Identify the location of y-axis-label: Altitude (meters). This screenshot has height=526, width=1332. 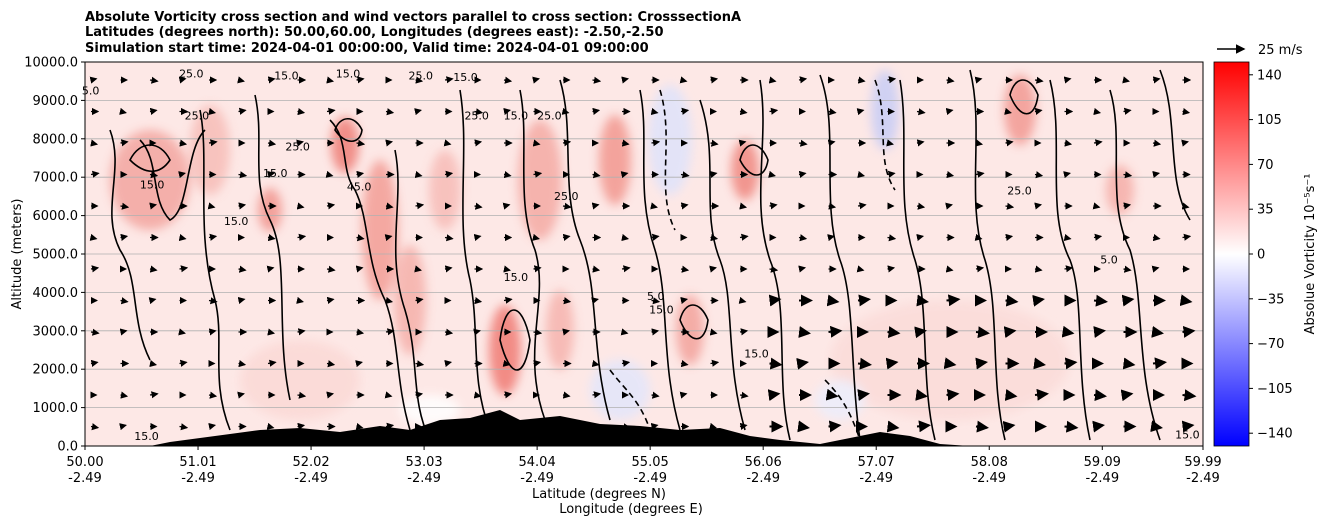
(17, 254).